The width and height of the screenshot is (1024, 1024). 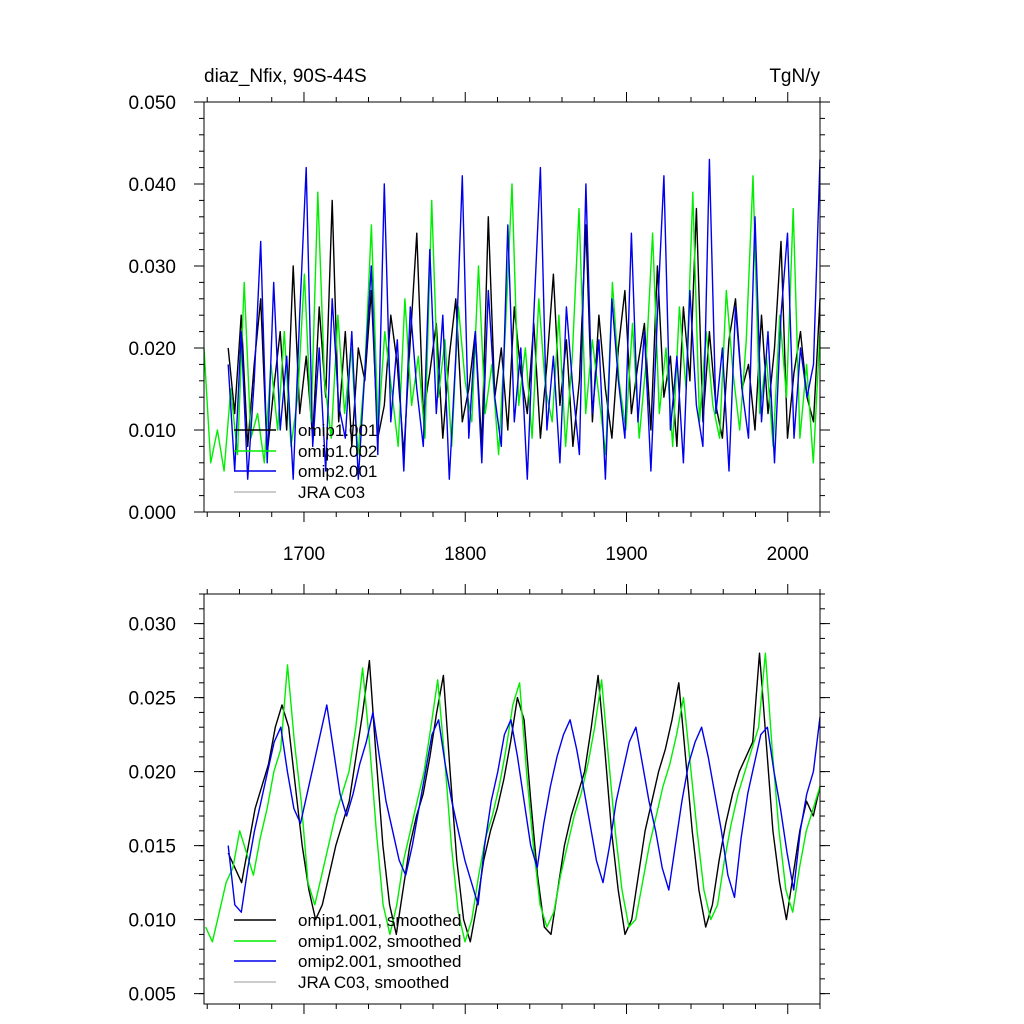 I want to click on x-tick-label: 1700, so click(x=304, y=554).